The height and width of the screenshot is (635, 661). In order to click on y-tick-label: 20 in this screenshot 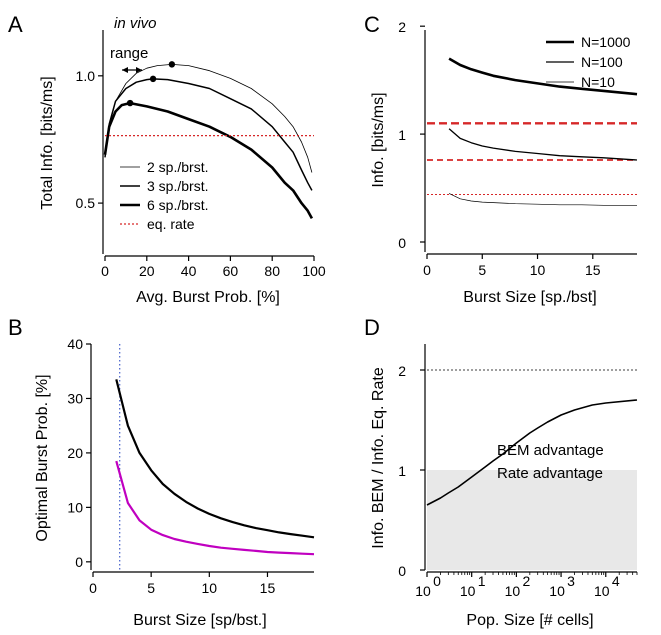, I will do `click(75, 453)`.